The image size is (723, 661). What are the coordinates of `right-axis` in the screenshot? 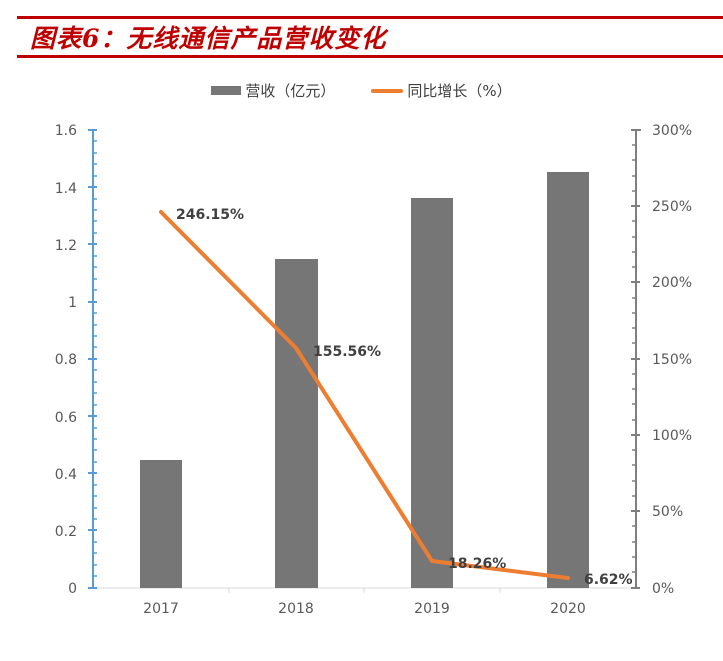 It's located at (636, 359).